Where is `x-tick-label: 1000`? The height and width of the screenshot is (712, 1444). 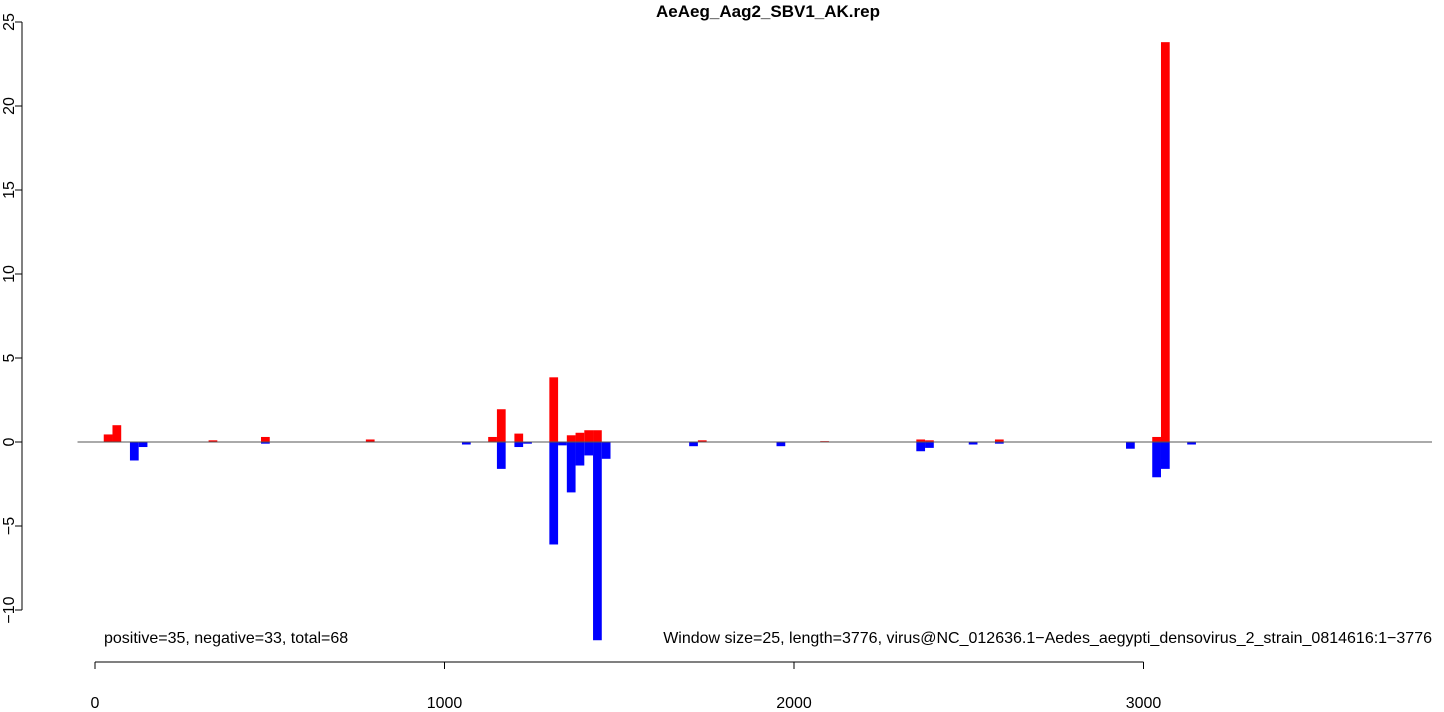
x-tick-label: 1000 is located at coordinates (445, 703).